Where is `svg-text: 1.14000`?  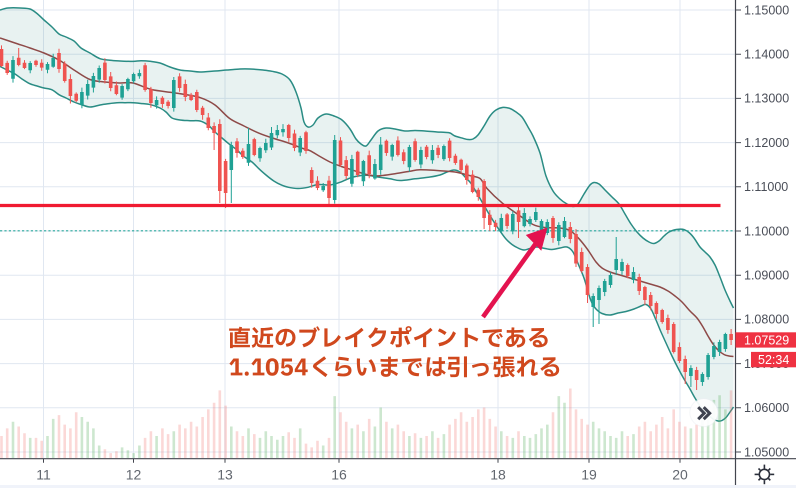
svg-text: 1.14000 is located at coordinates (766, 55).